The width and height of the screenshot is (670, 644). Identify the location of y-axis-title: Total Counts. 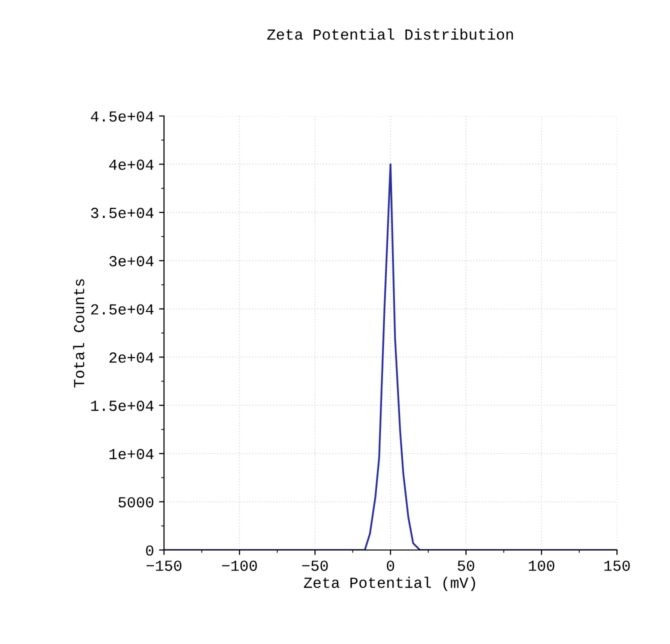
(78, 333).